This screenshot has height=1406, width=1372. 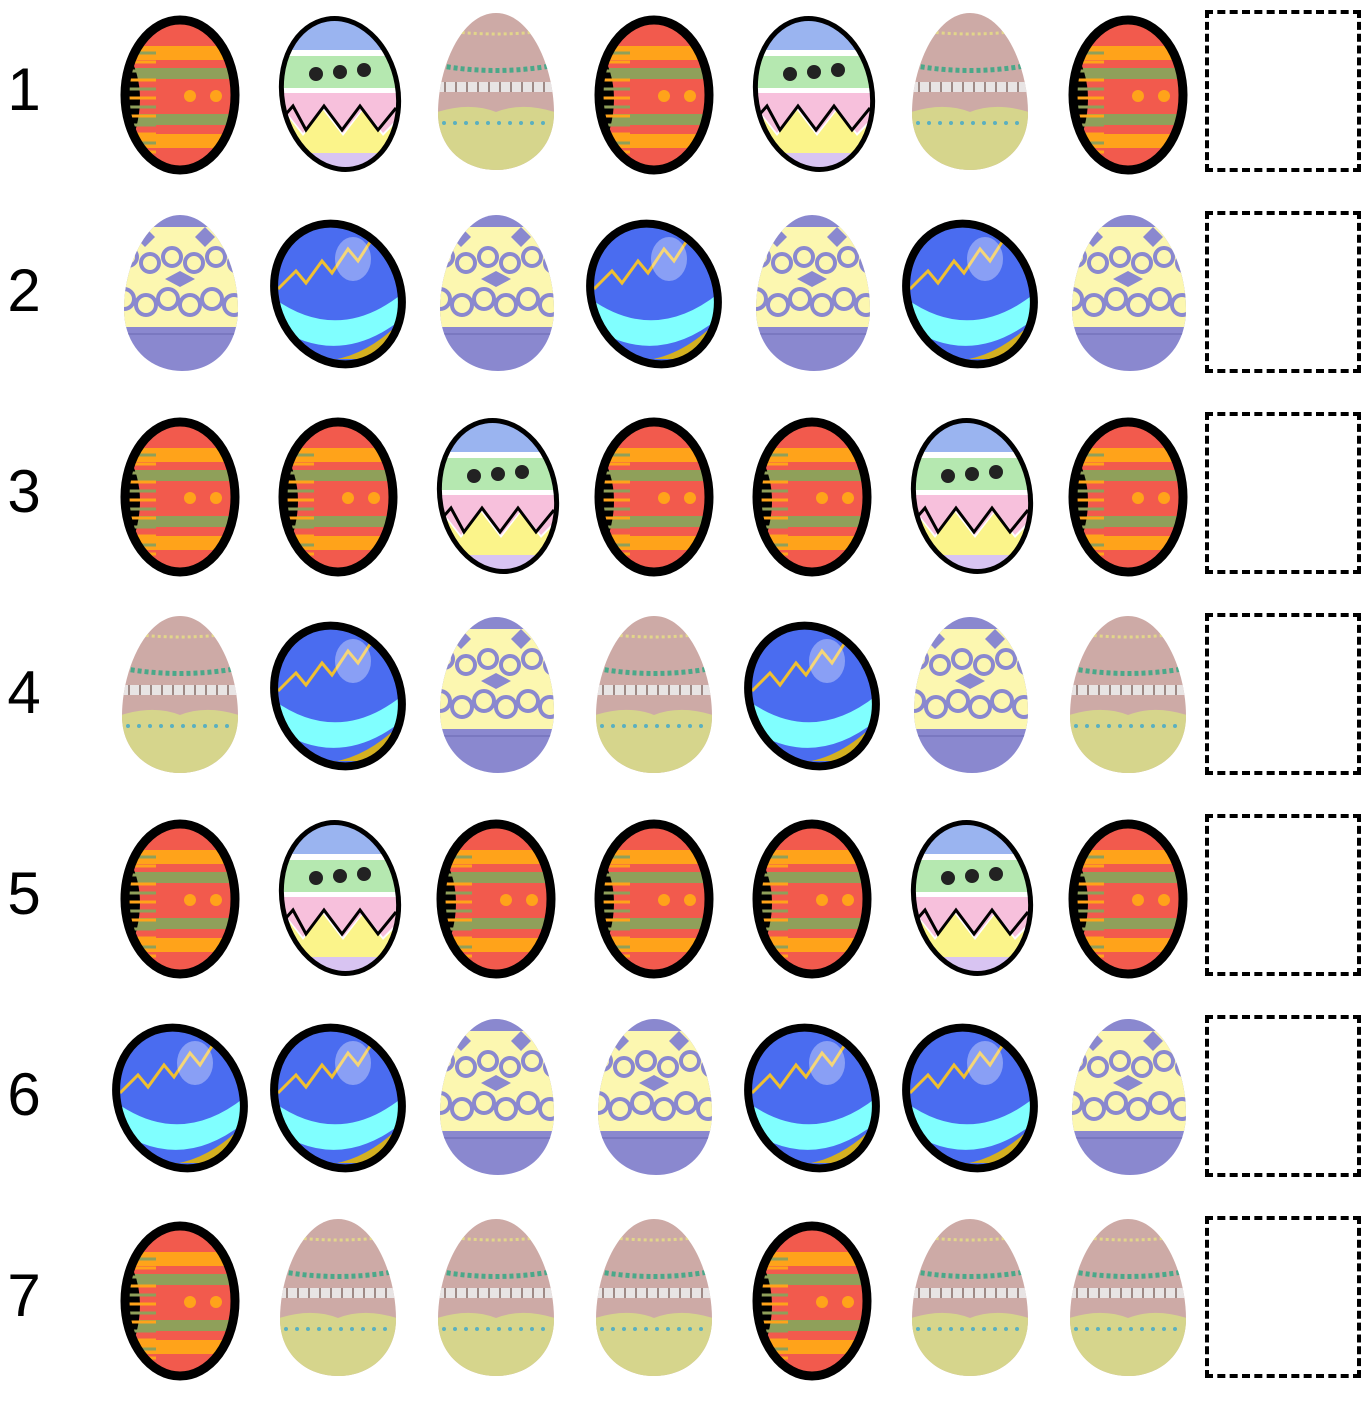 I want to click on pattern-row: 2, so click(x=686, y=301).